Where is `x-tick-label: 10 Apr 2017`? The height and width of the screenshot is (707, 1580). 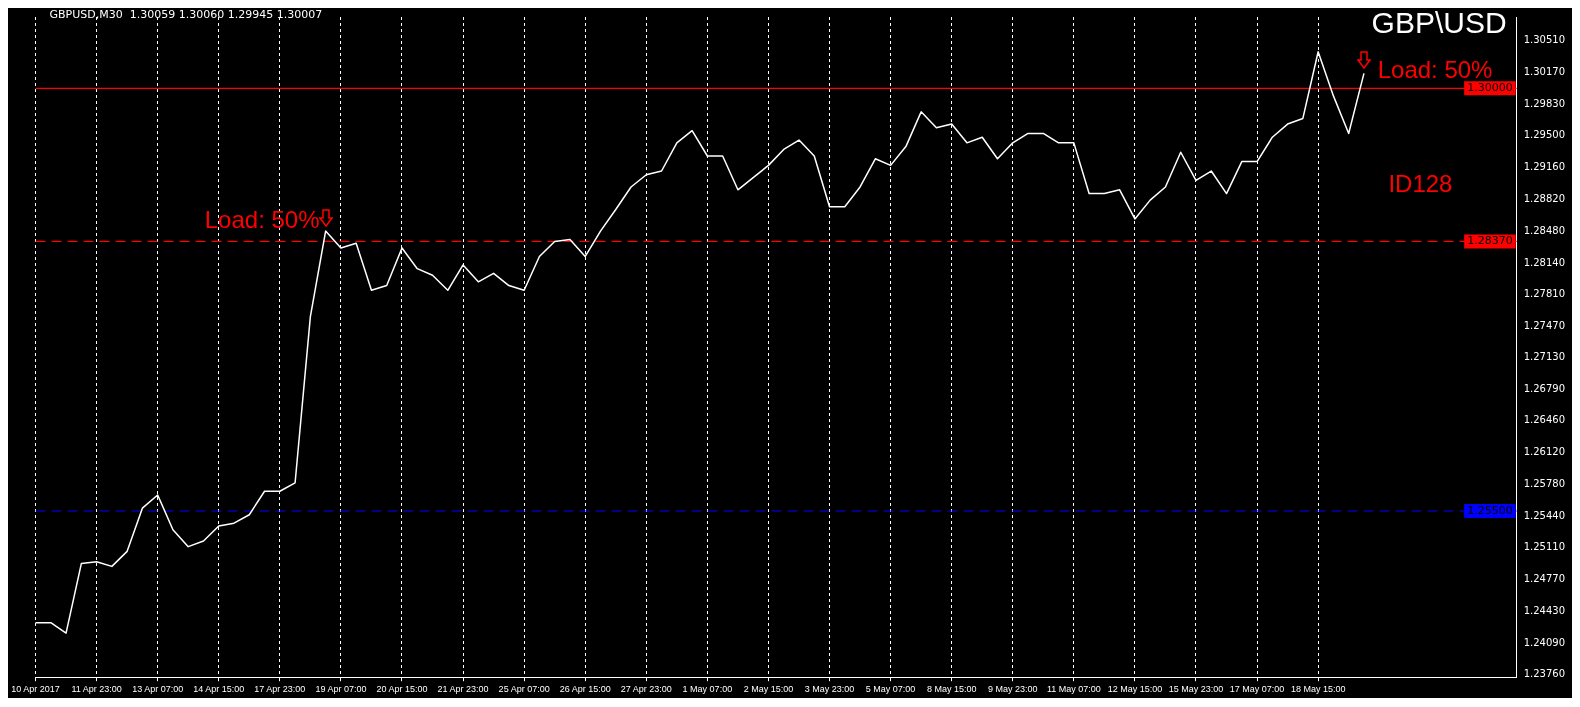
x-tick-label: 10 Apr 2017 is located at coordinates (35, 689).